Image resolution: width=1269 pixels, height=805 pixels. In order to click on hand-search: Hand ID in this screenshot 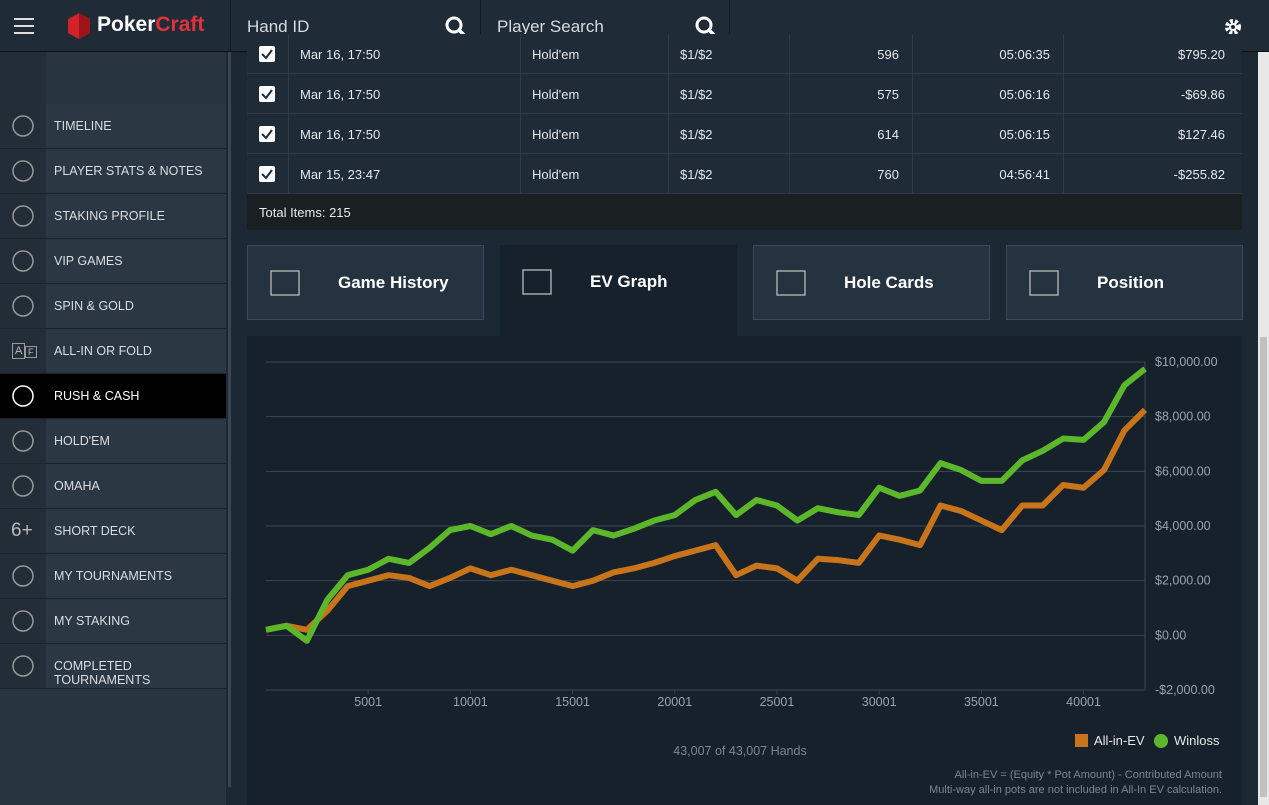, I will do `click(355, 26)`.